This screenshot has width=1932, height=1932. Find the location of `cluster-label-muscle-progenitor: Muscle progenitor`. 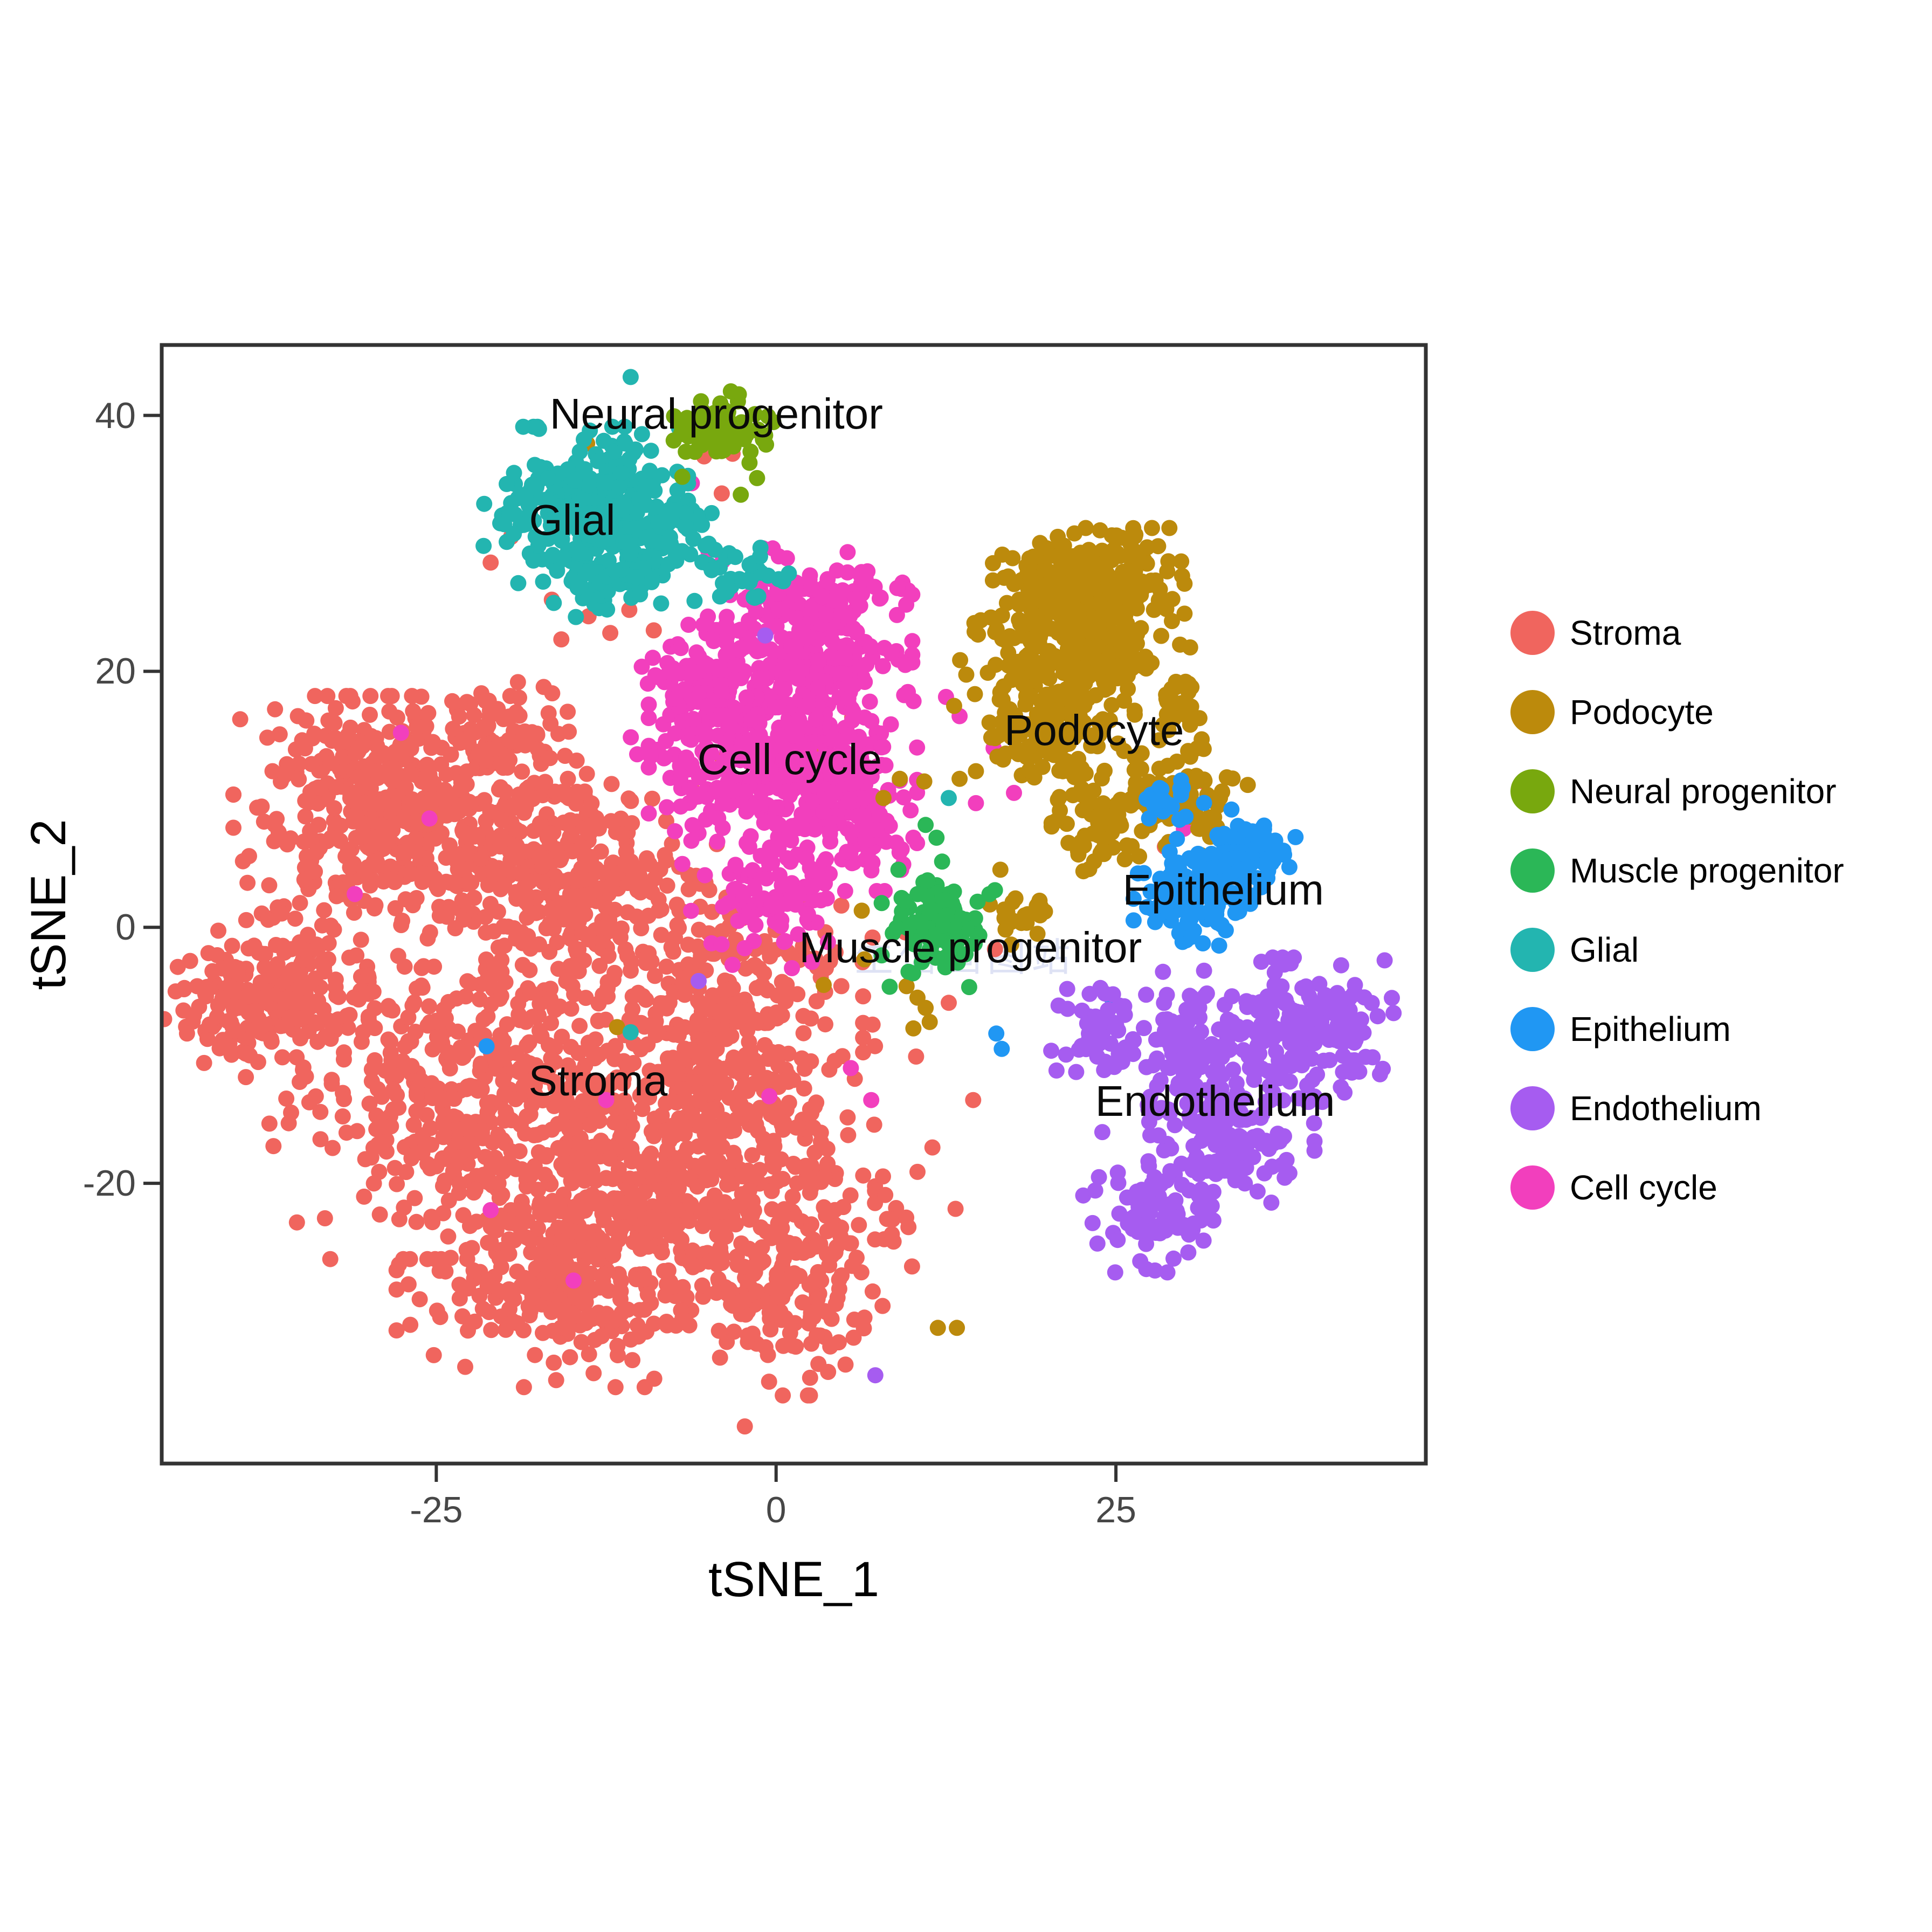

cluster-label-muscle-progenitor: Muscle progenitor is located at coordinates (970, 948).